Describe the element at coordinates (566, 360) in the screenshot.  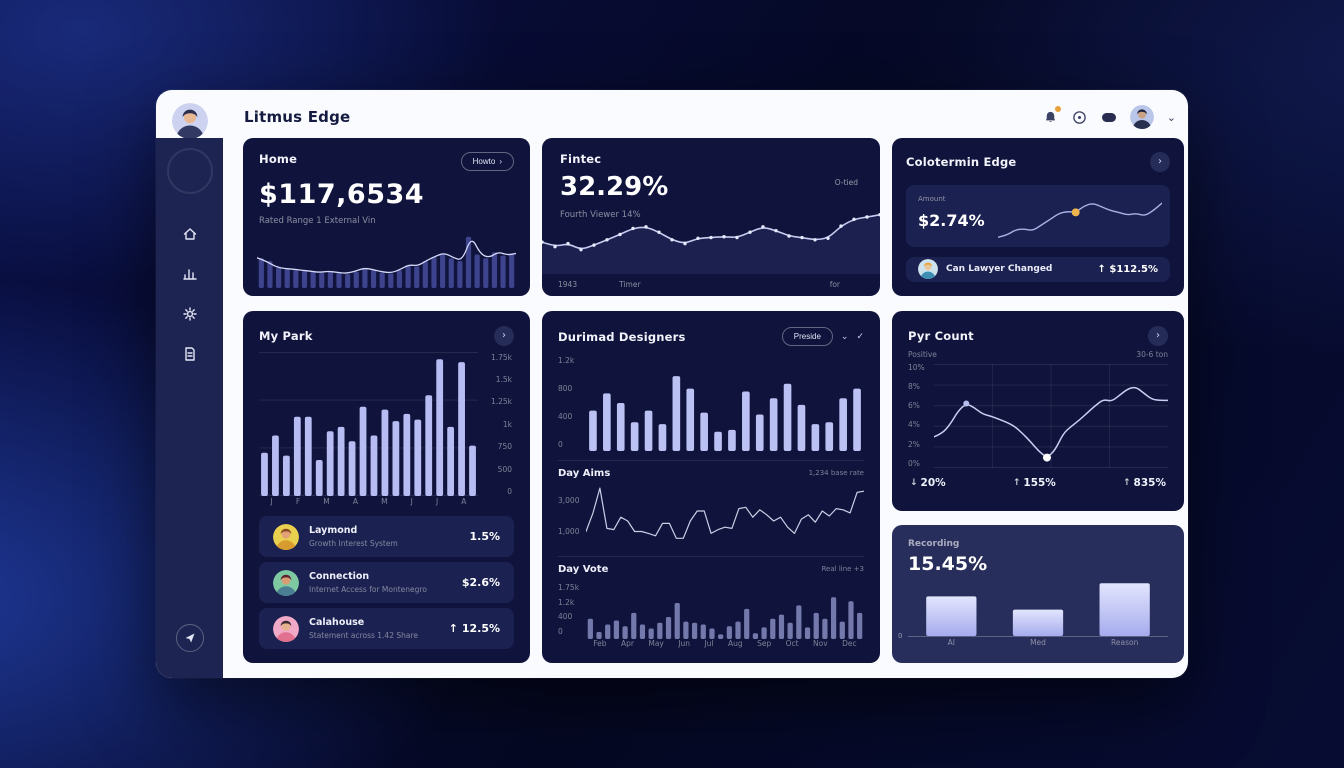
I see `y-tick: 1.2k` at that location.